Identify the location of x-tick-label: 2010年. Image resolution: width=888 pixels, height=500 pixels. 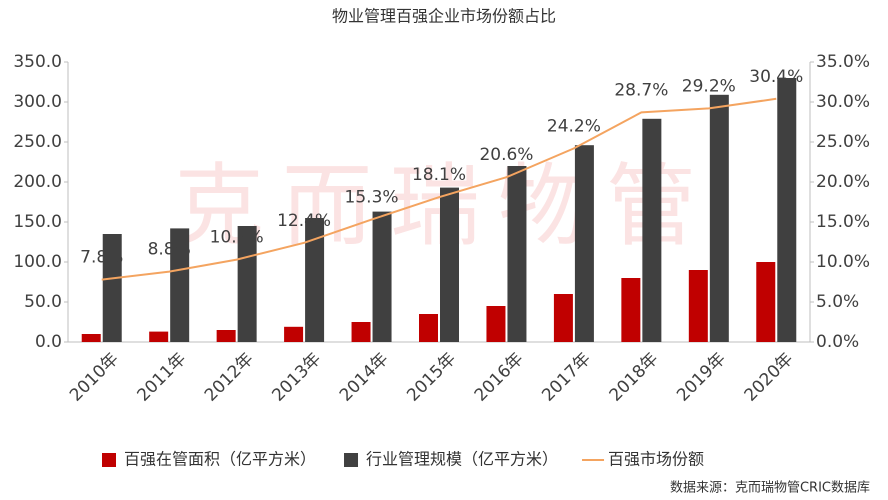
(94, 377).